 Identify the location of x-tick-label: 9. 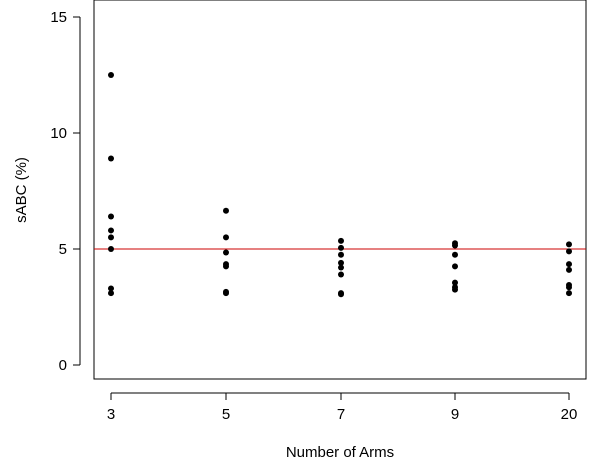
(455, 414).